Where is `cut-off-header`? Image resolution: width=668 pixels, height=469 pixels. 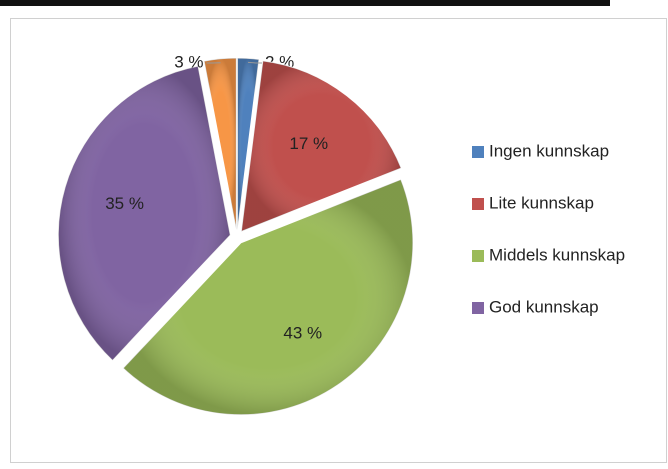
cut-off-header is located at coordinates (305, 3).